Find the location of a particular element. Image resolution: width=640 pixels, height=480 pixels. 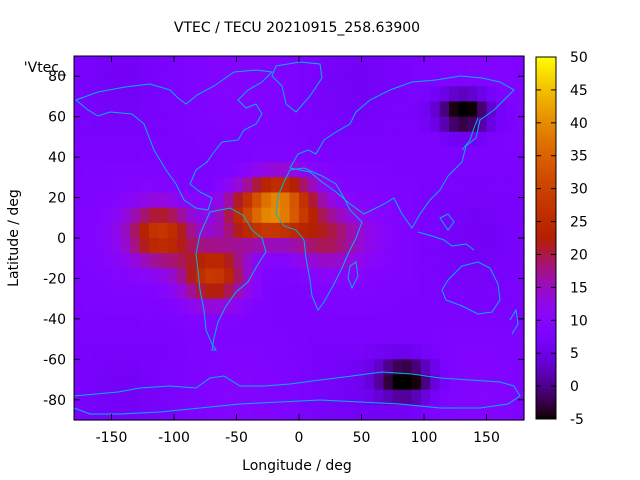

colorbar-tick-label: 50 is located at coordinates (579, 58).